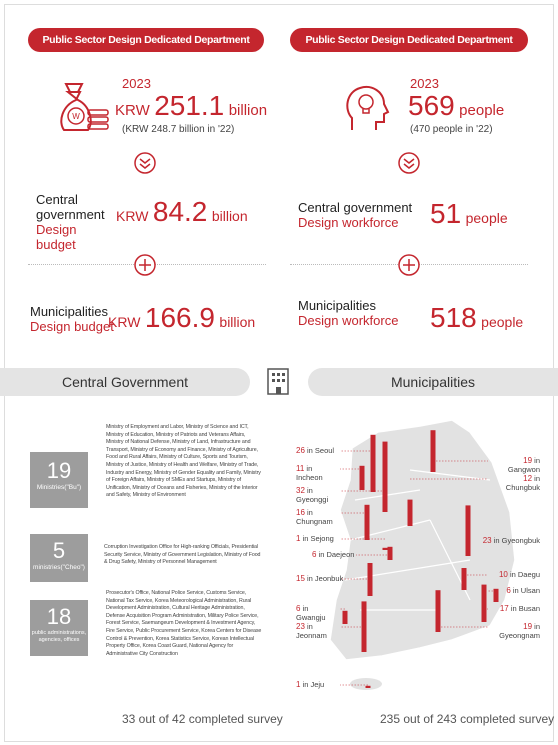 Image resolution: width=558 pixels, height=745 pixels. Describe the element at coordinates (453, 317) in the screenshot. I see `amount: 518` at that location.